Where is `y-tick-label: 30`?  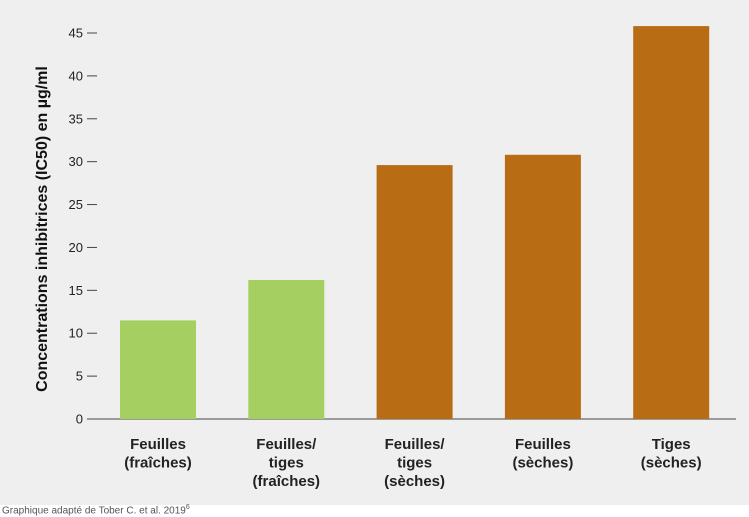
y-tick-label: 30 is located at coordinates (76, 161).